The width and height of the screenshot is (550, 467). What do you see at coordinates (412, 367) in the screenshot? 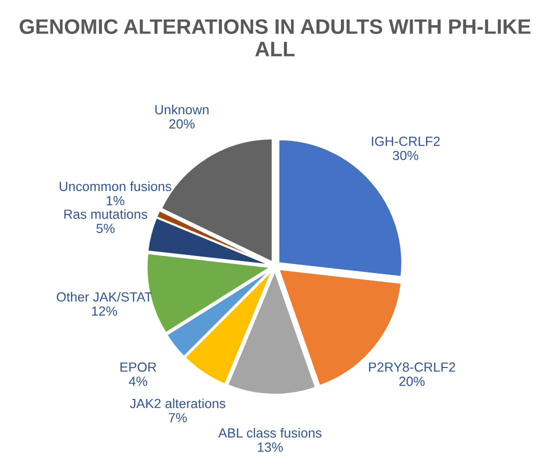
I see `slice-label: P2RY8-CRLF2` at bounding box center [412, 367].